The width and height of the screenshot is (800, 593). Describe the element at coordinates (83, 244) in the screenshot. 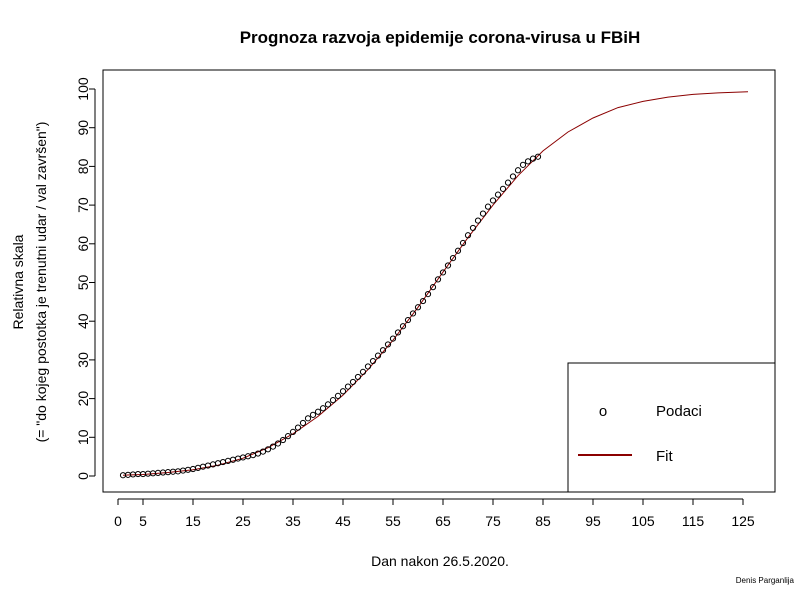

I see `y-tick-label: 60` at that location.